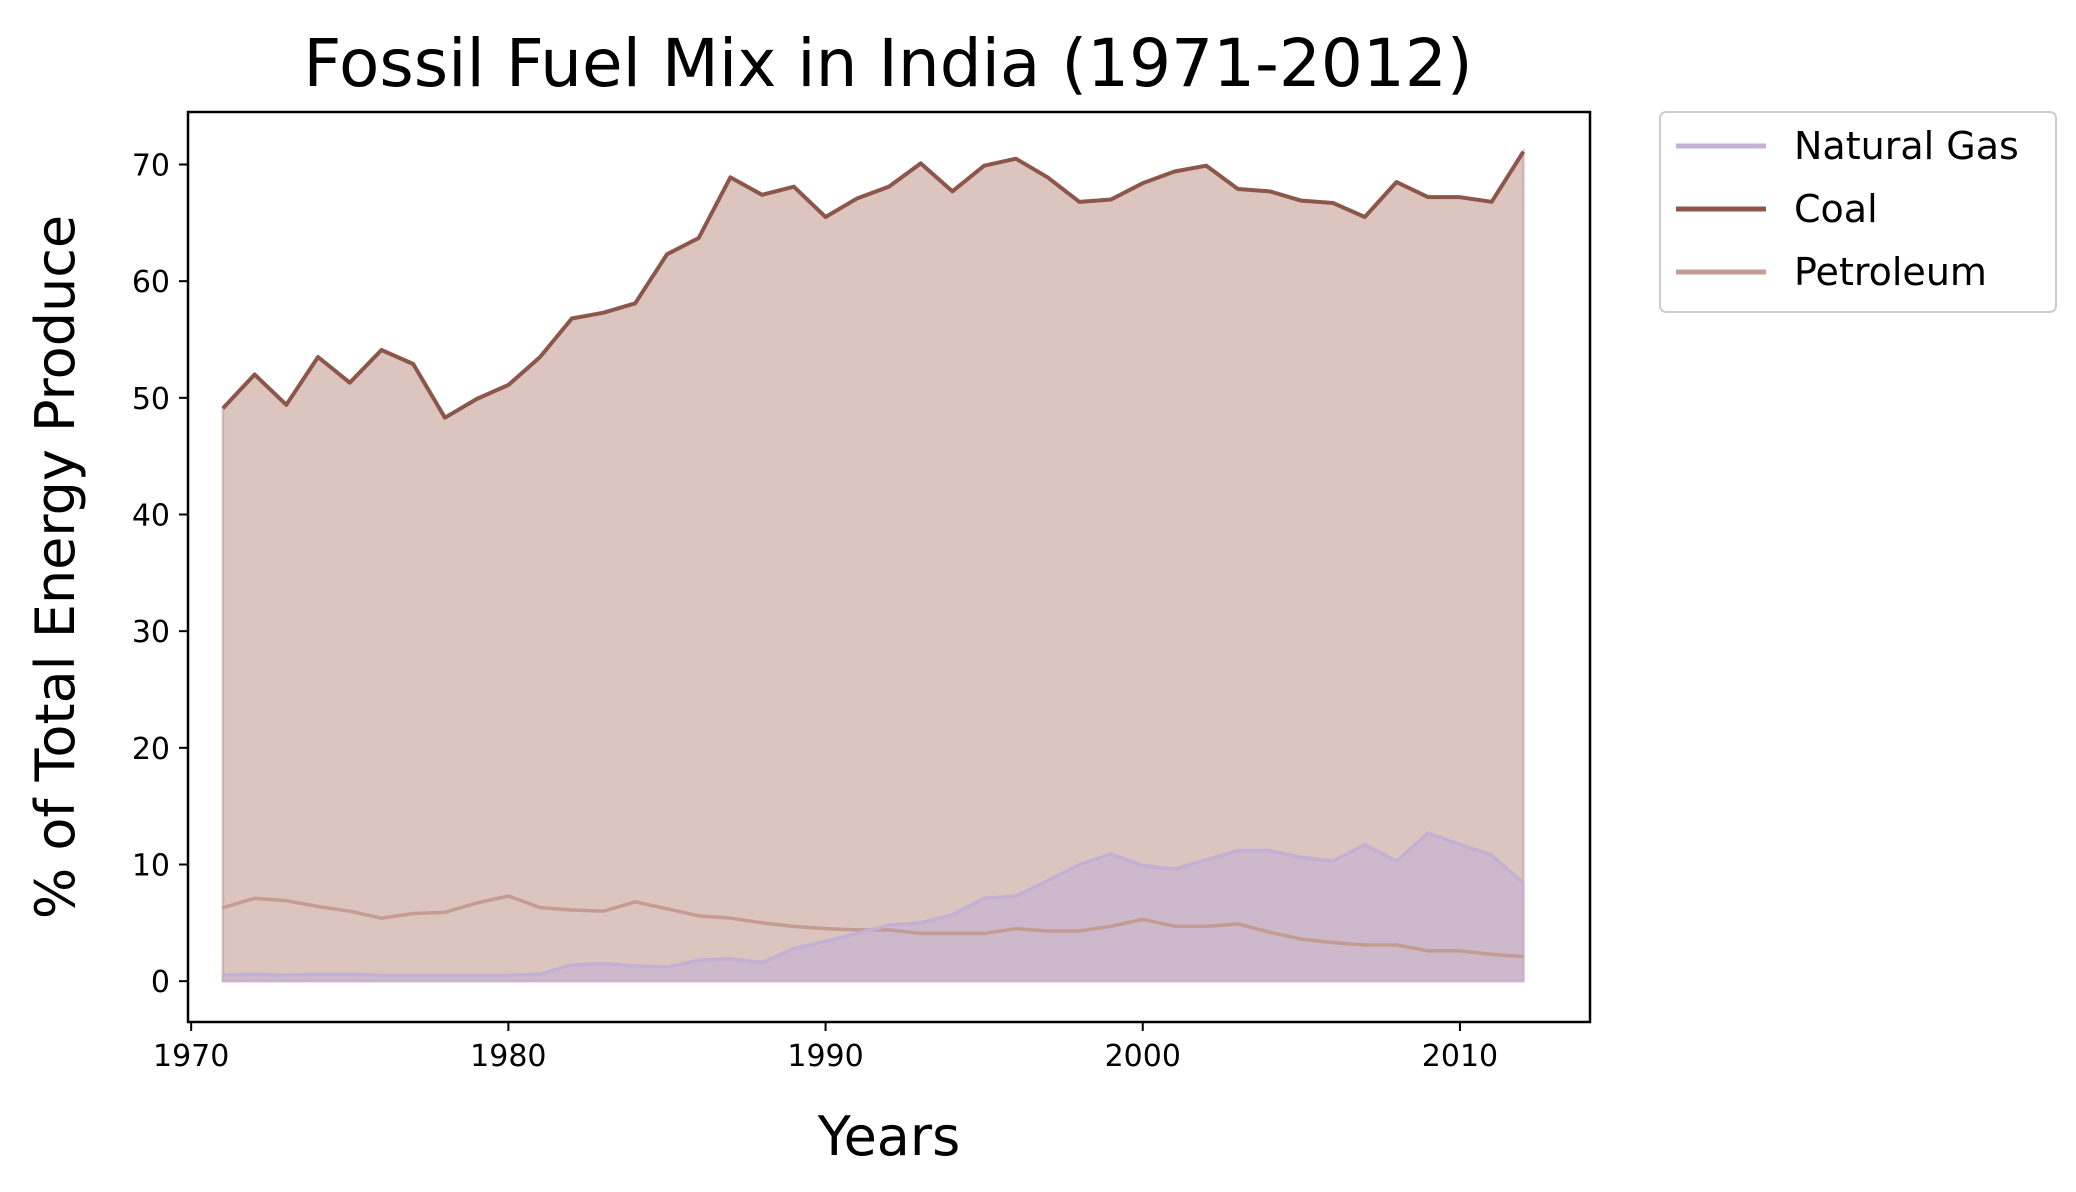 This screenshot has width=2076, height=1192. Describe the element at coordinates (1906, 146) in the screenshot. I see `legend-label-natural-gas: Natural Gas` at that location.